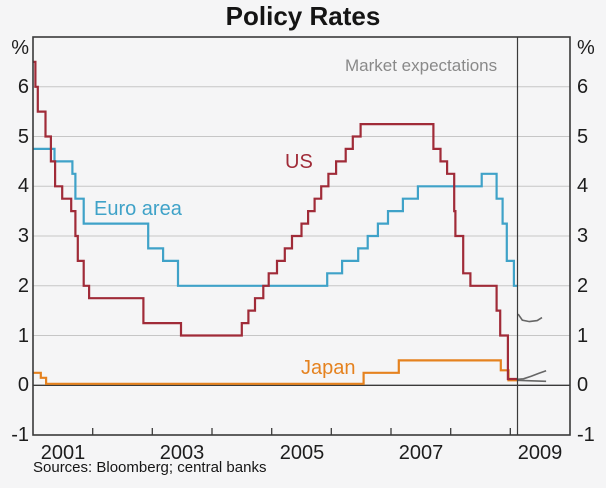  I want to click on x-axis-label: 2009, so click(540, 453).